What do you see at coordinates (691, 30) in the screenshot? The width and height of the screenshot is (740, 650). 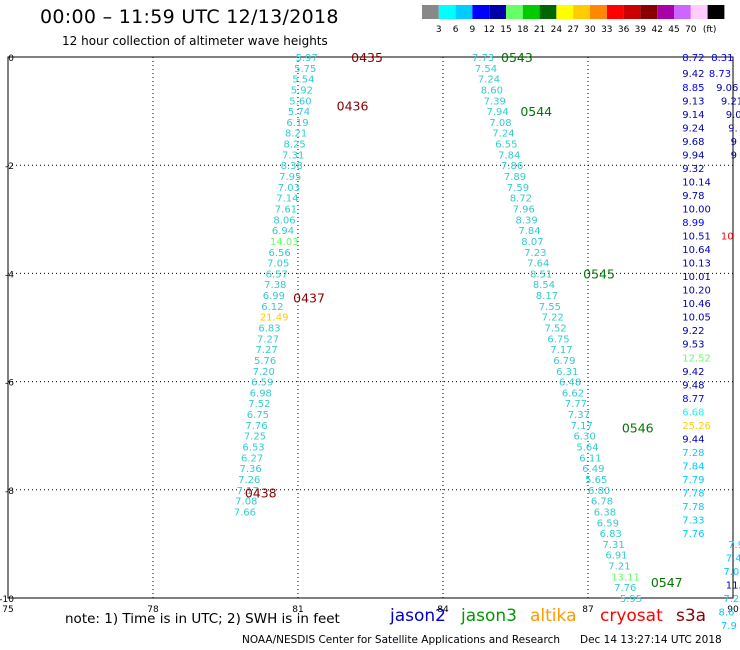 I see `legend-label: 70` at bounding box center [691, 30].